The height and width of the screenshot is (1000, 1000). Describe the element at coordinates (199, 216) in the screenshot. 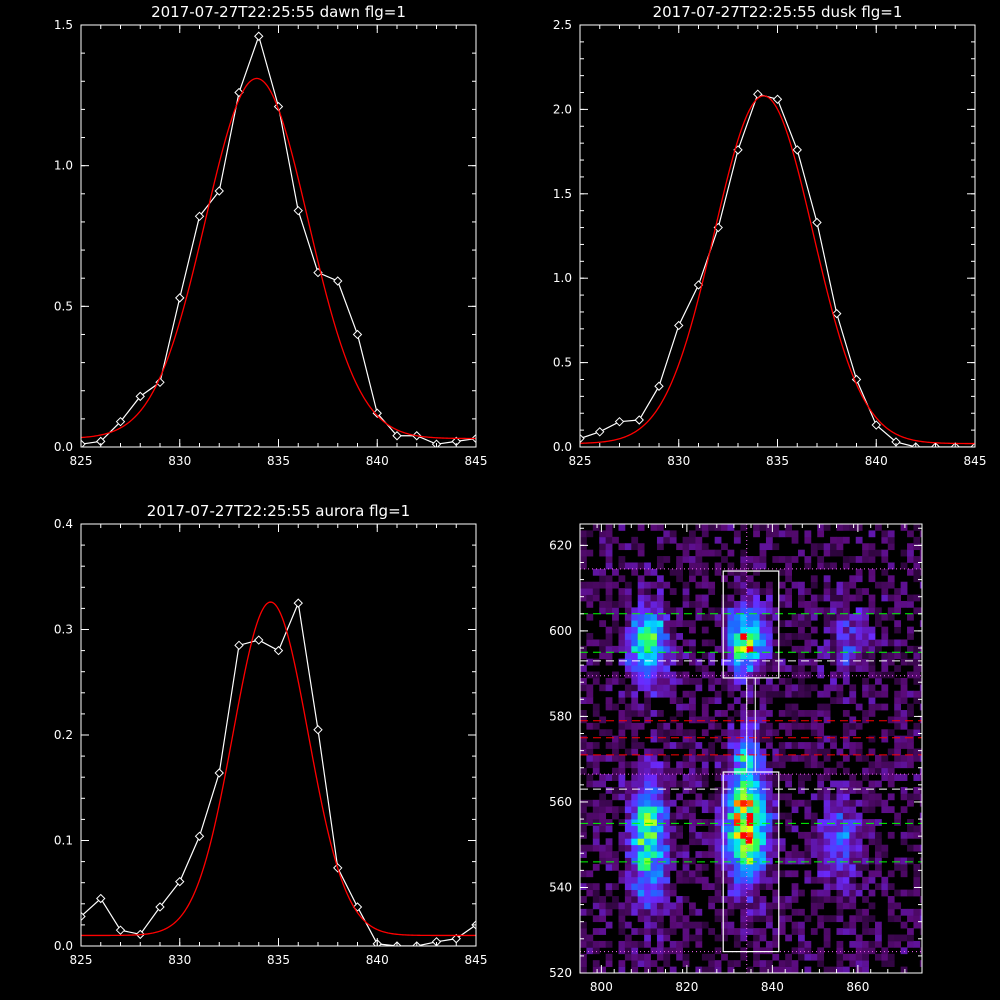

I see `data-point-marker` at that location.